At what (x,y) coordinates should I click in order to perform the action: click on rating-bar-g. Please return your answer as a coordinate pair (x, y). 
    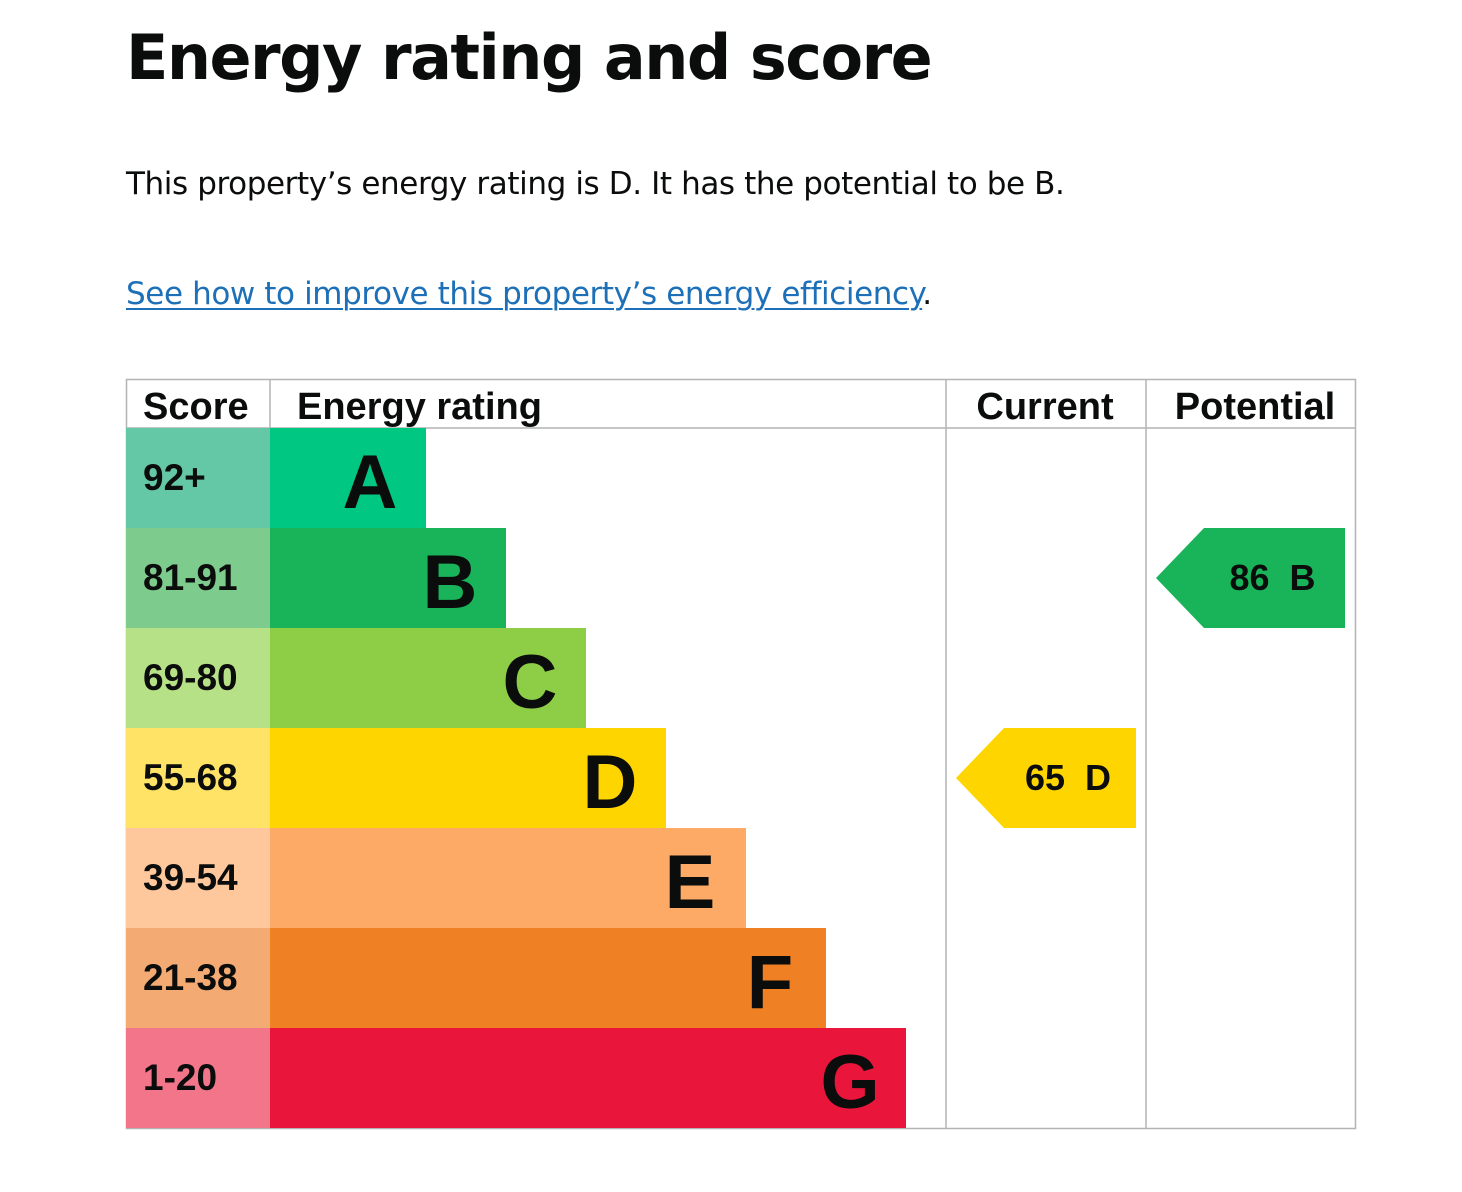
    Looking at the image, I should click on (588, 1078).